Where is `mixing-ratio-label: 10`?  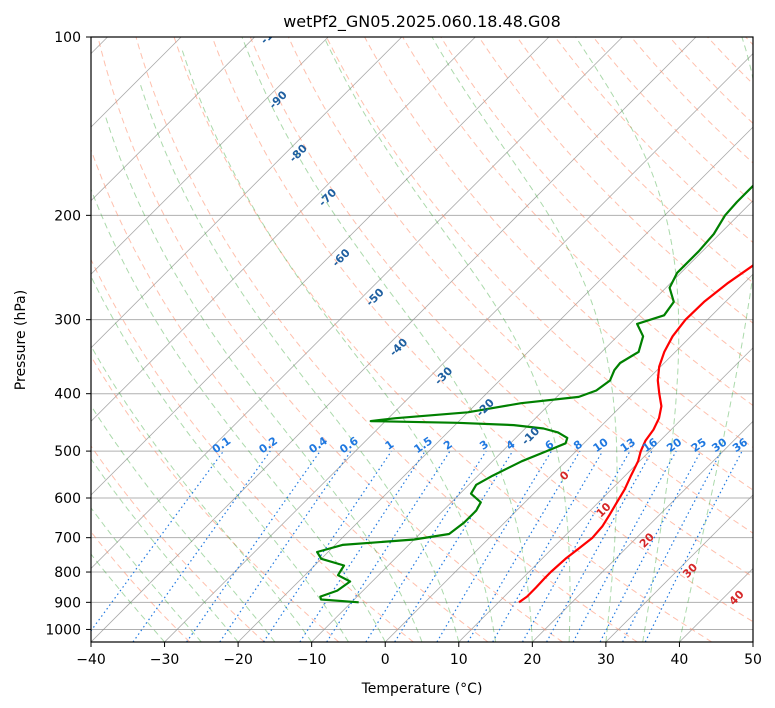 mixing-ratio-label: 10 is located at coordinates (601, 445).